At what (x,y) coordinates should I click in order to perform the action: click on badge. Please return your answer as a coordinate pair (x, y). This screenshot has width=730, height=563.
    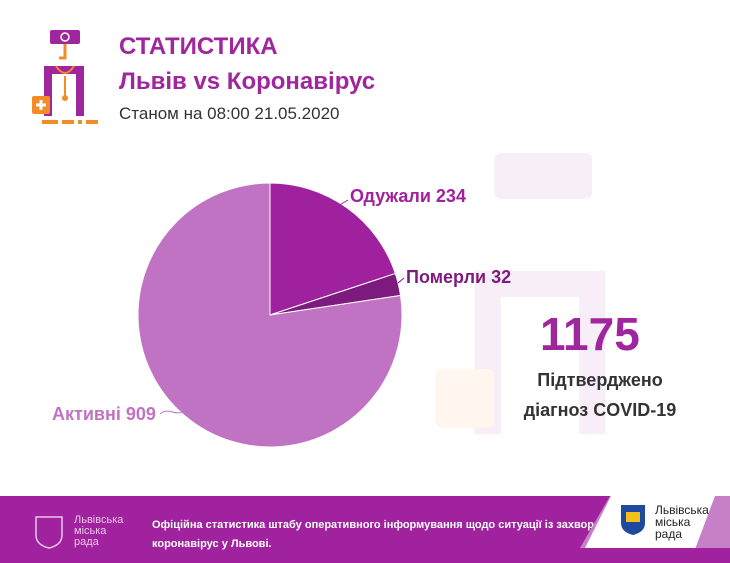
    Looking at the image, I should click on (650, 522).